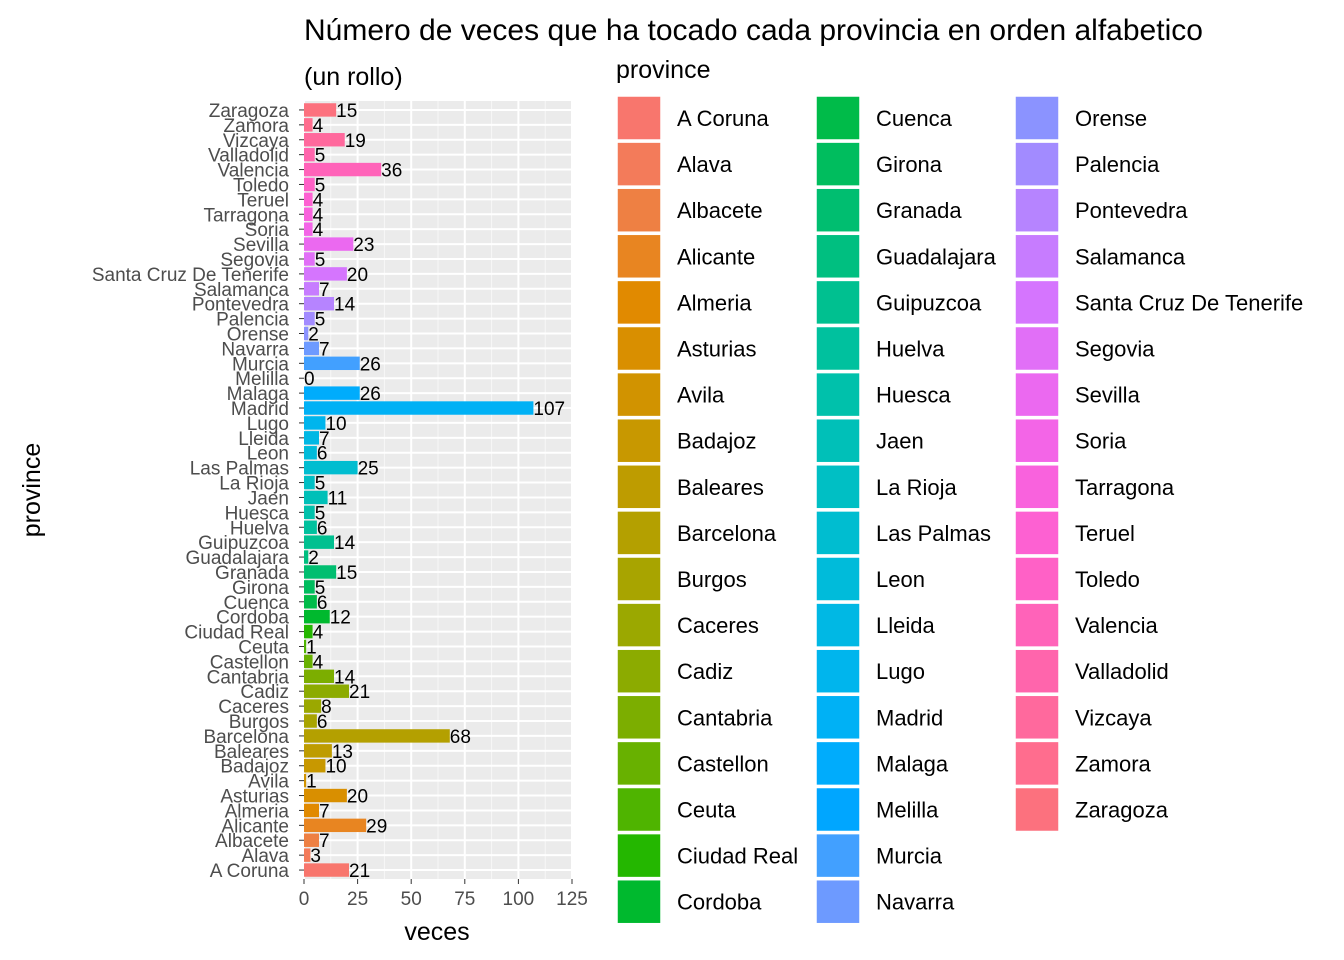 The height and width of the screenshot is (960, 1344). I want to click on legend-label: Cantabria, so click(725, 717).